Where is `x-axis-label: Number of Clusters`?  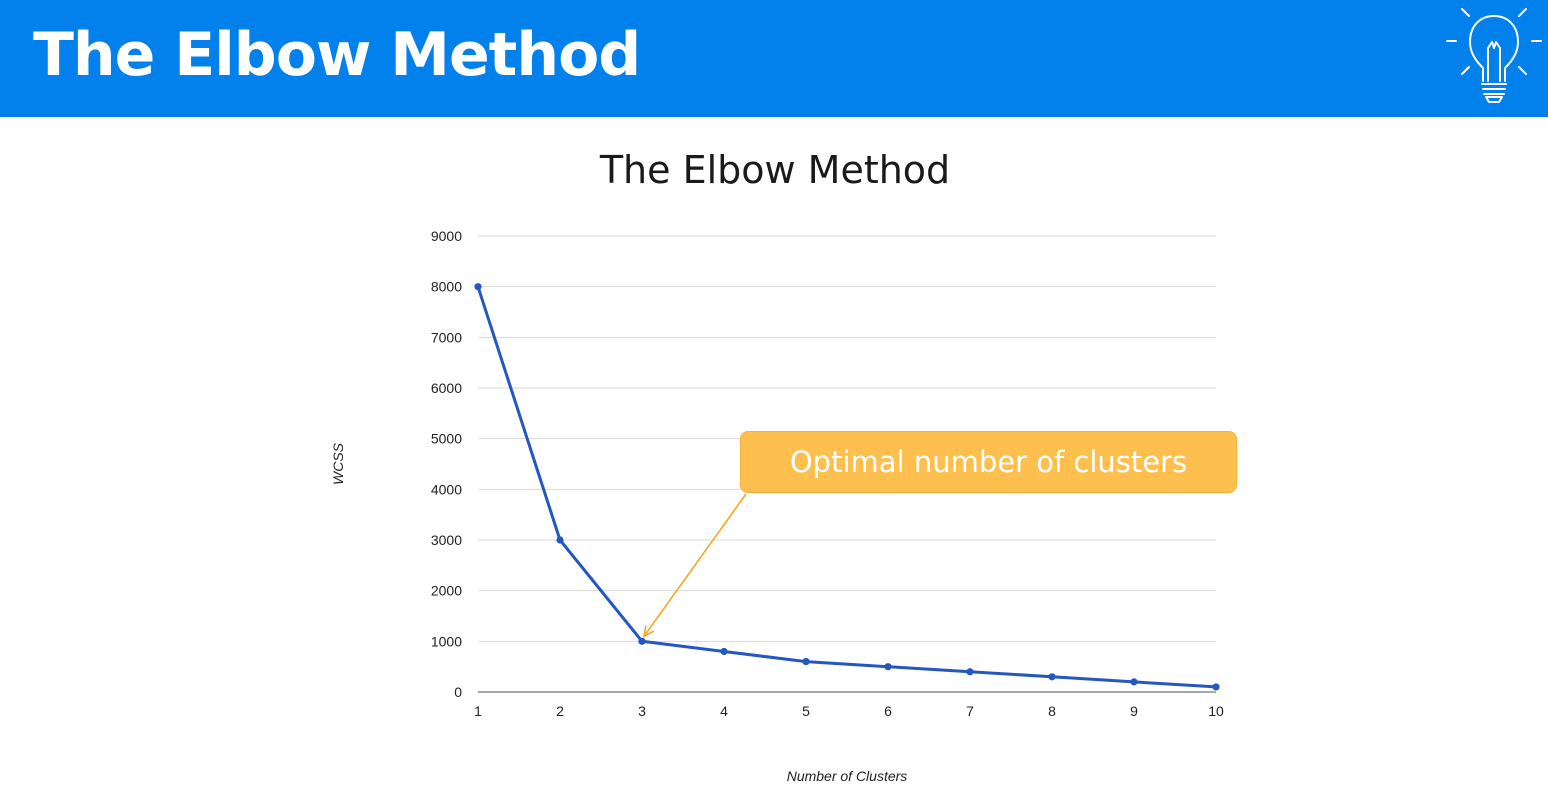
x-axis-label: Number of Clusters is located at coordinates (847, 776).